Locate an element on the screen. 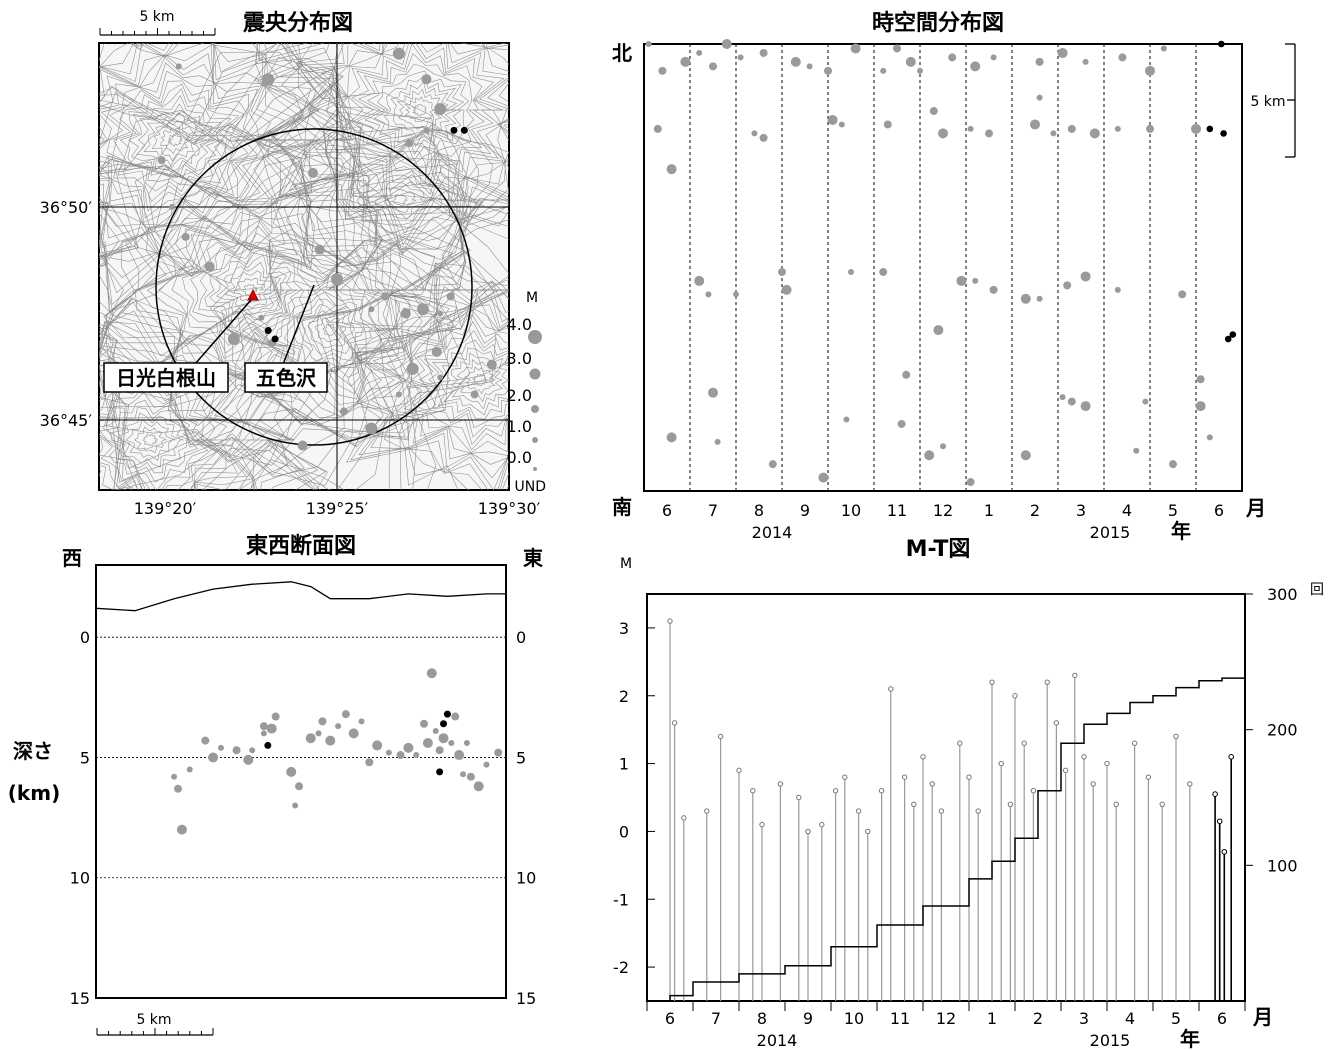 The height and width of the screenshot is (1050, 1337). cross-section-depth-tick-right: 15 is located at coordinates (526, 998).